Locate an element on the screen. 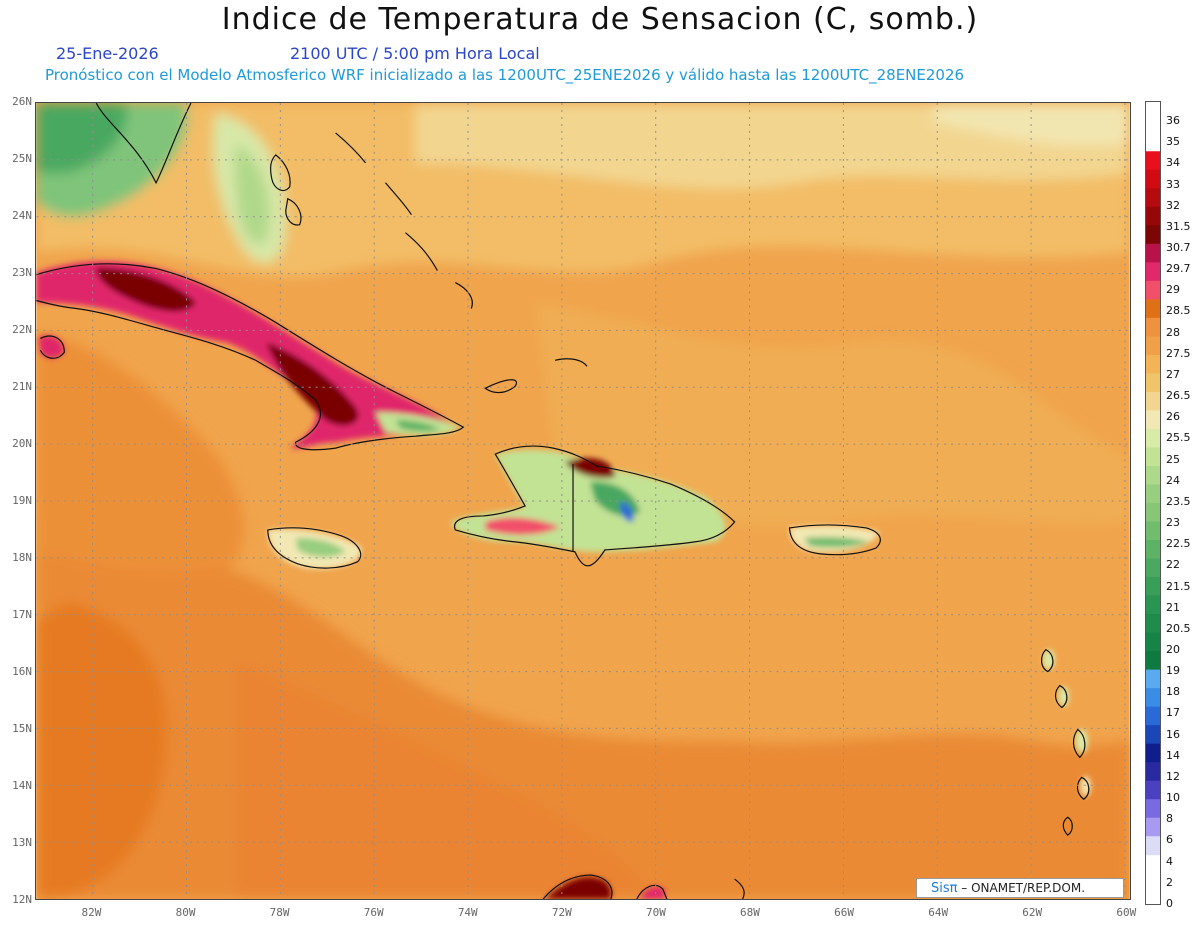  legend-label: 12 is located at coordinates (1173, 776).